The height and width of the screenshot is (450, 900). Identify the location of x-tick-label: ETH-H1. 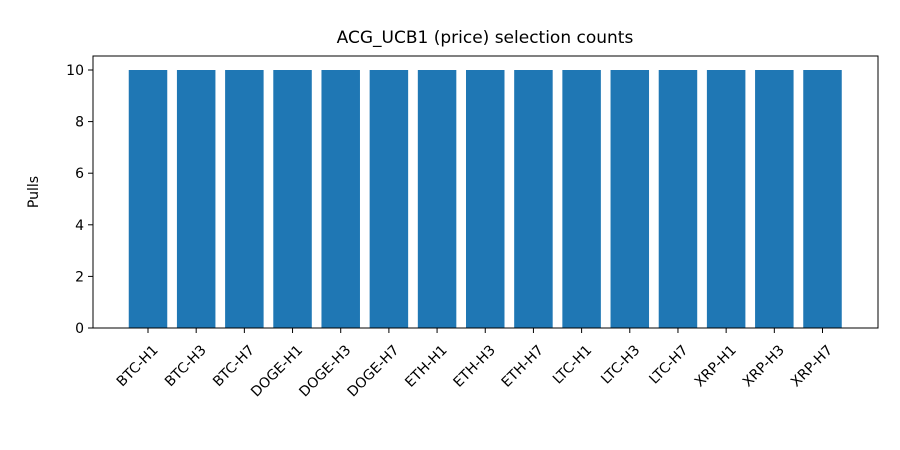
(426, 366).